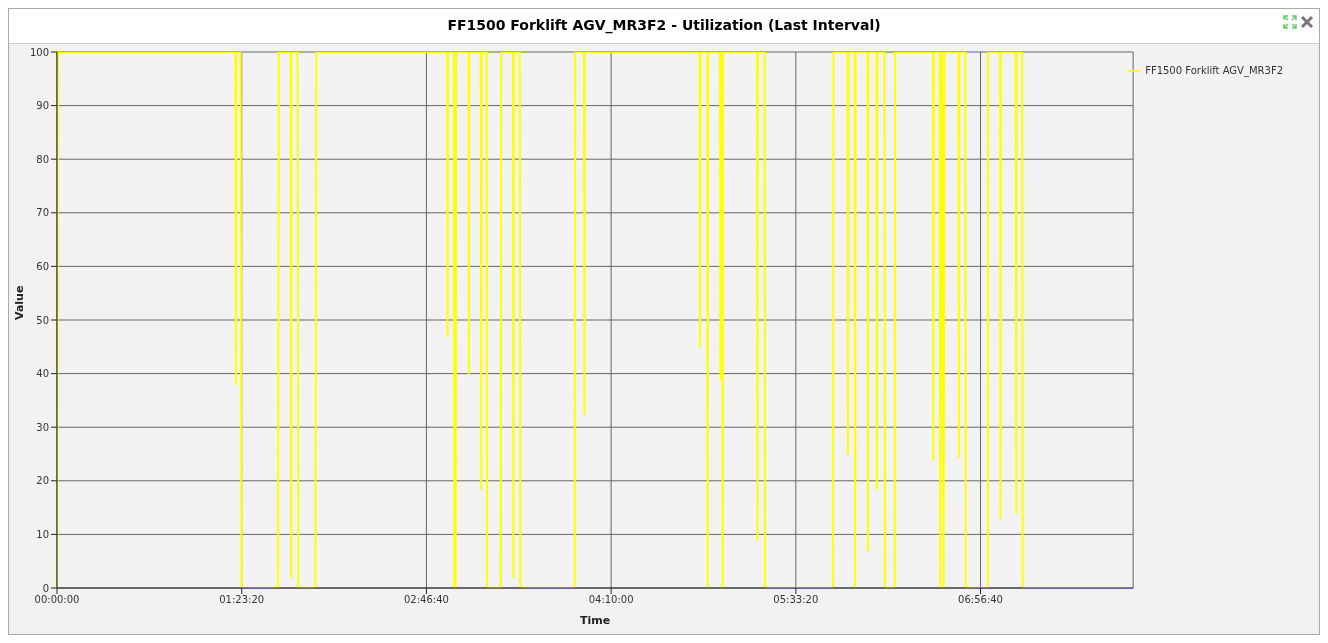 This screenshot has height=643, width=1328. What do you see at coordinates (1214, 70) in the screenshot?
I see `legend-label: FF1500 Forklift AGV_MR3F2` at bounding box center [1214, 70].